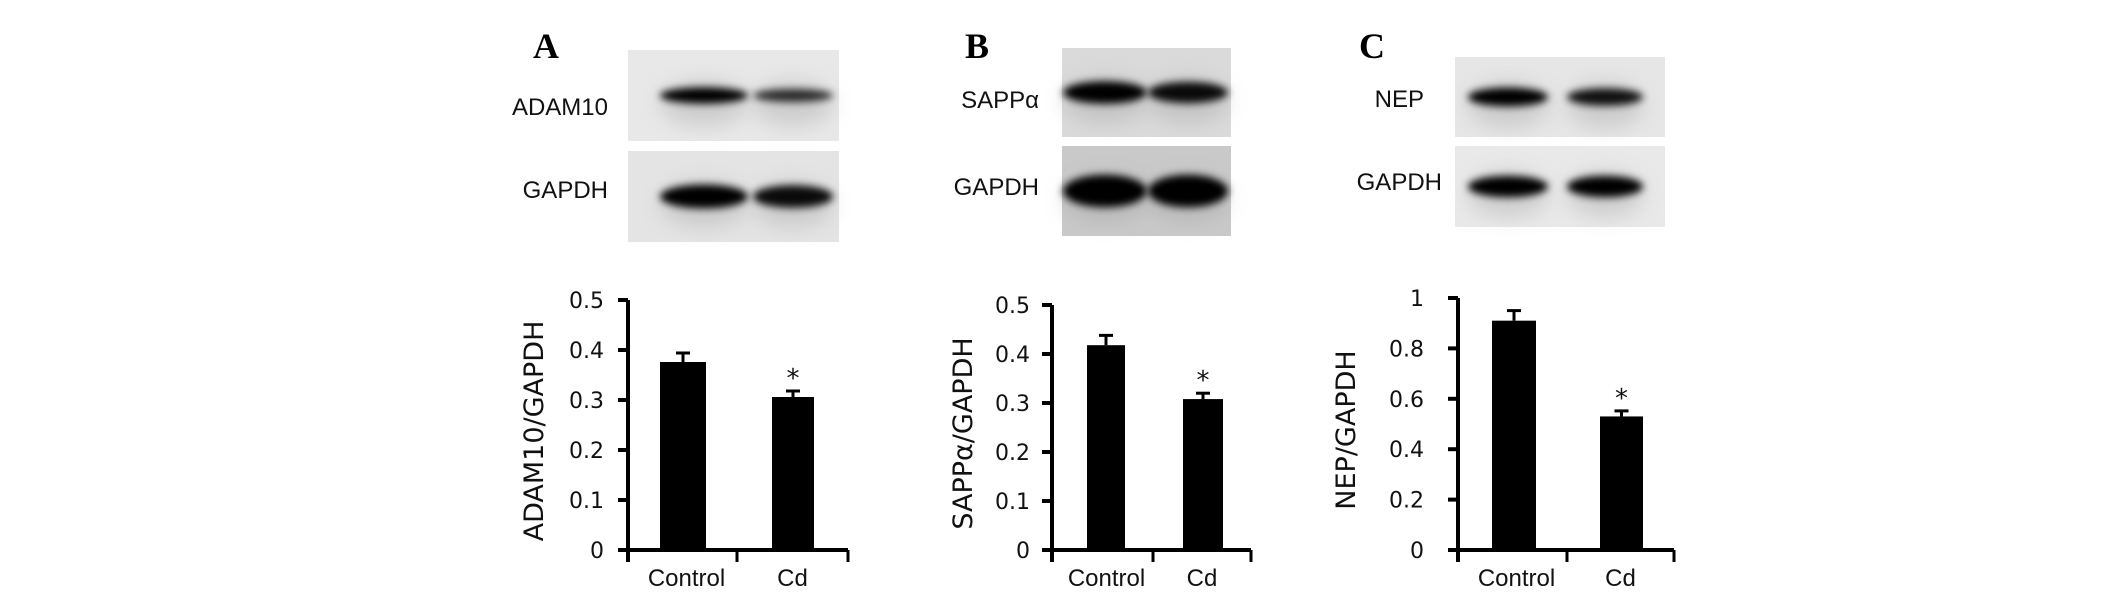  I want to click on y-axis-title: ADAM10/GAPDH, so click(534, 431).